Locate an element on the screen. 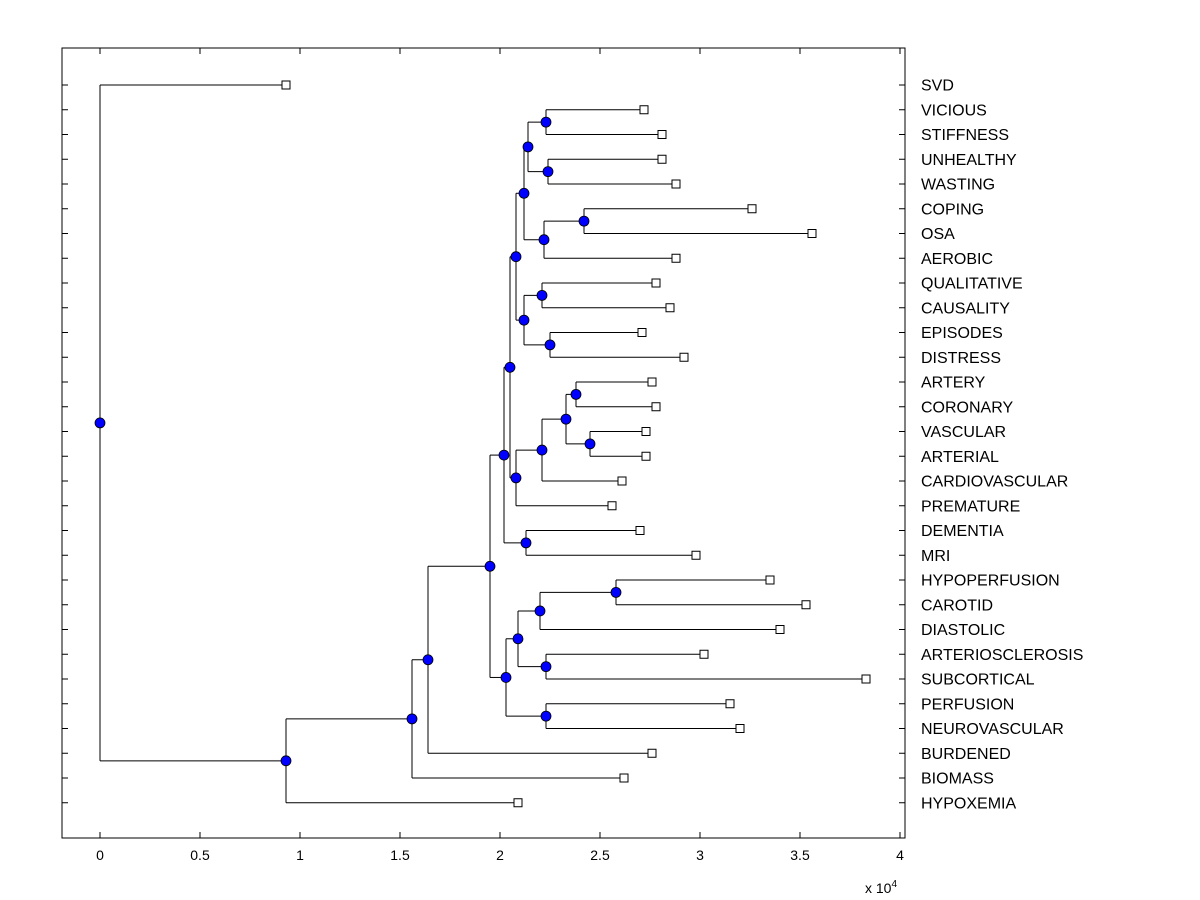 The height and width of the screenshot is (900, 1200). x-tick-label: 4 is located at coordinates (900, 855).